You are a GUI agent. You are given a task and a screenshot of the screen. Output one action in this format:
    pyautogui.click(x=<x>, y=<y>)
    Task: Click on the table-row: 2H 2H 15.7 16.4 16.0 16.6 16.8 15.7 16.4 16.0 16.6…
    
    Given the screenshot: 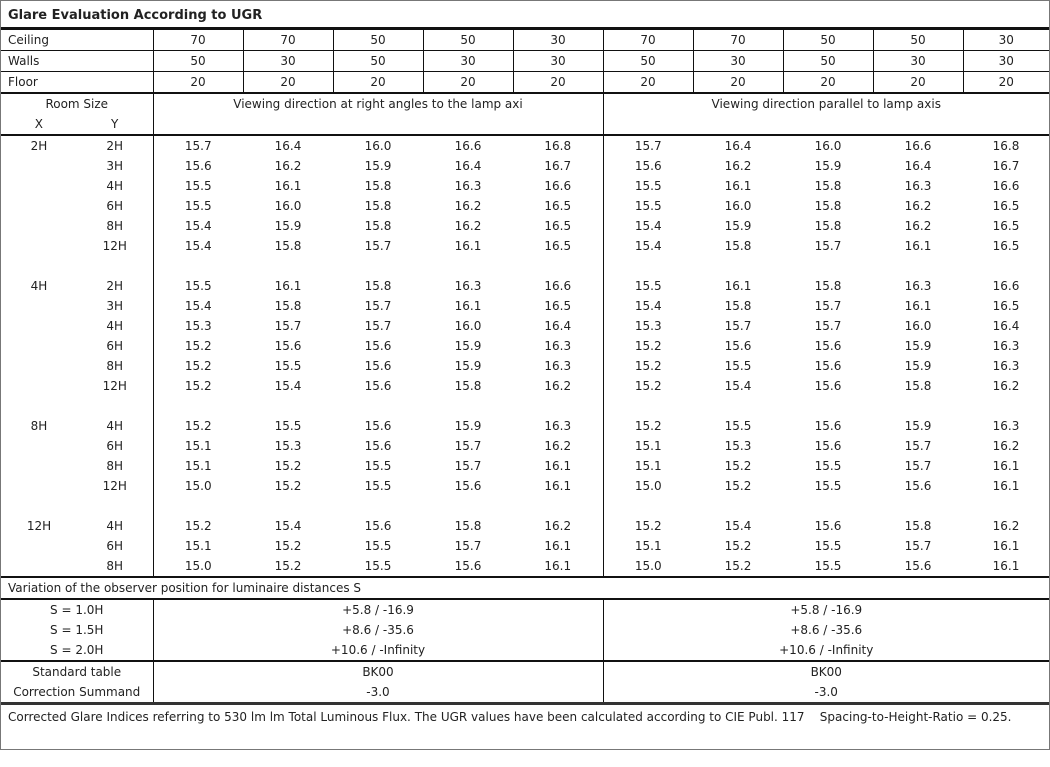 What is the action you would take?
    pyautogui.click(x=525, y=145)
    